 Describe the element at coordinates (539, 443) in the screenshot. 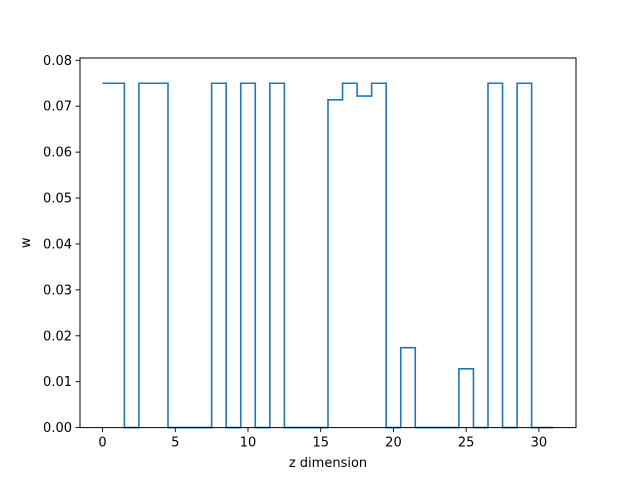

I see `x-tick-label: 30` at that location.